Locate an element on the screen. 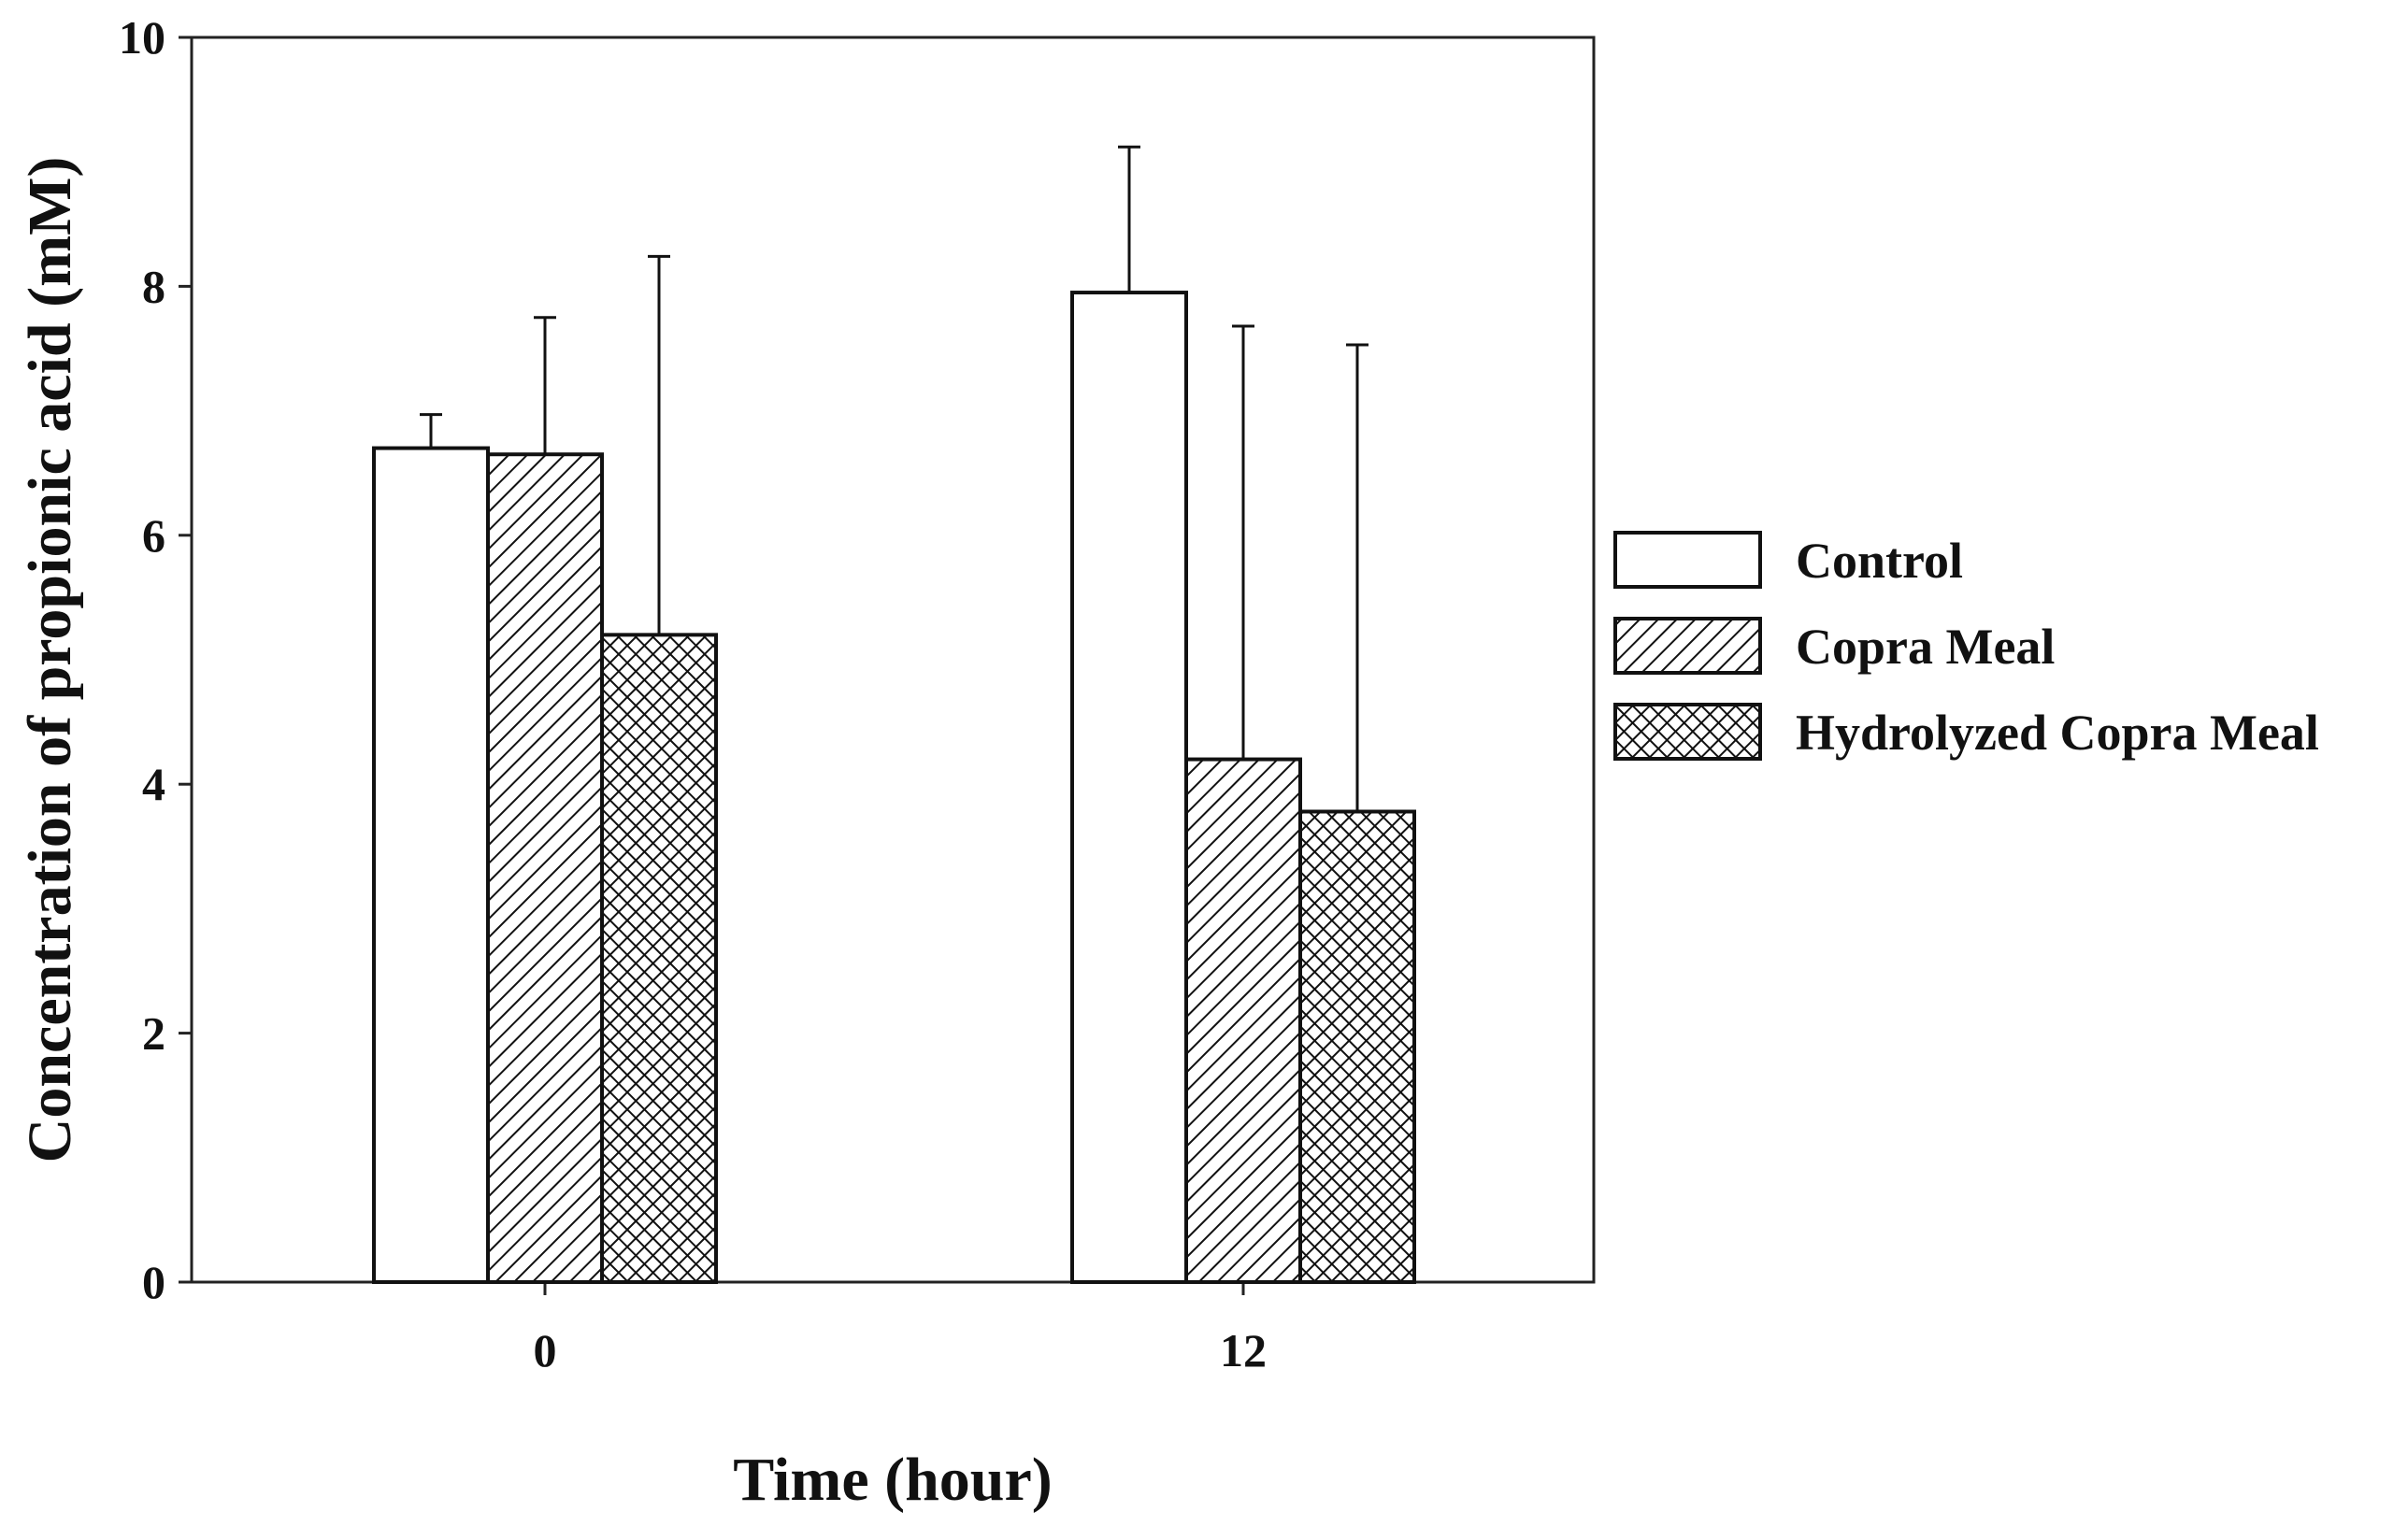 The image size is (2393, 1540). y-tick-label: 6 is located at coordinates (153, 535).